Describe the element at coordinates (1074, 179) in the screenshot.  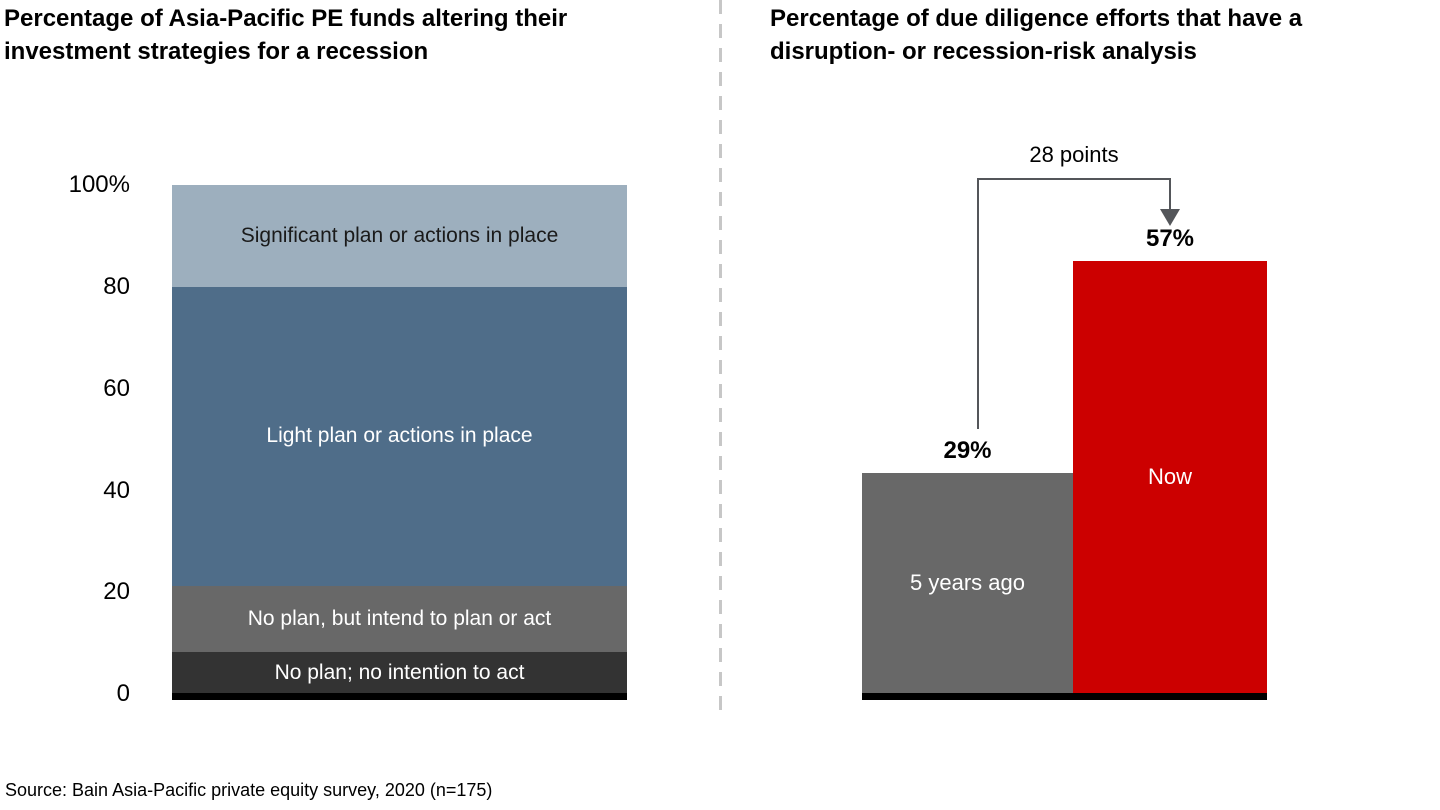
I see `bracket-horizontal-line` at that location.